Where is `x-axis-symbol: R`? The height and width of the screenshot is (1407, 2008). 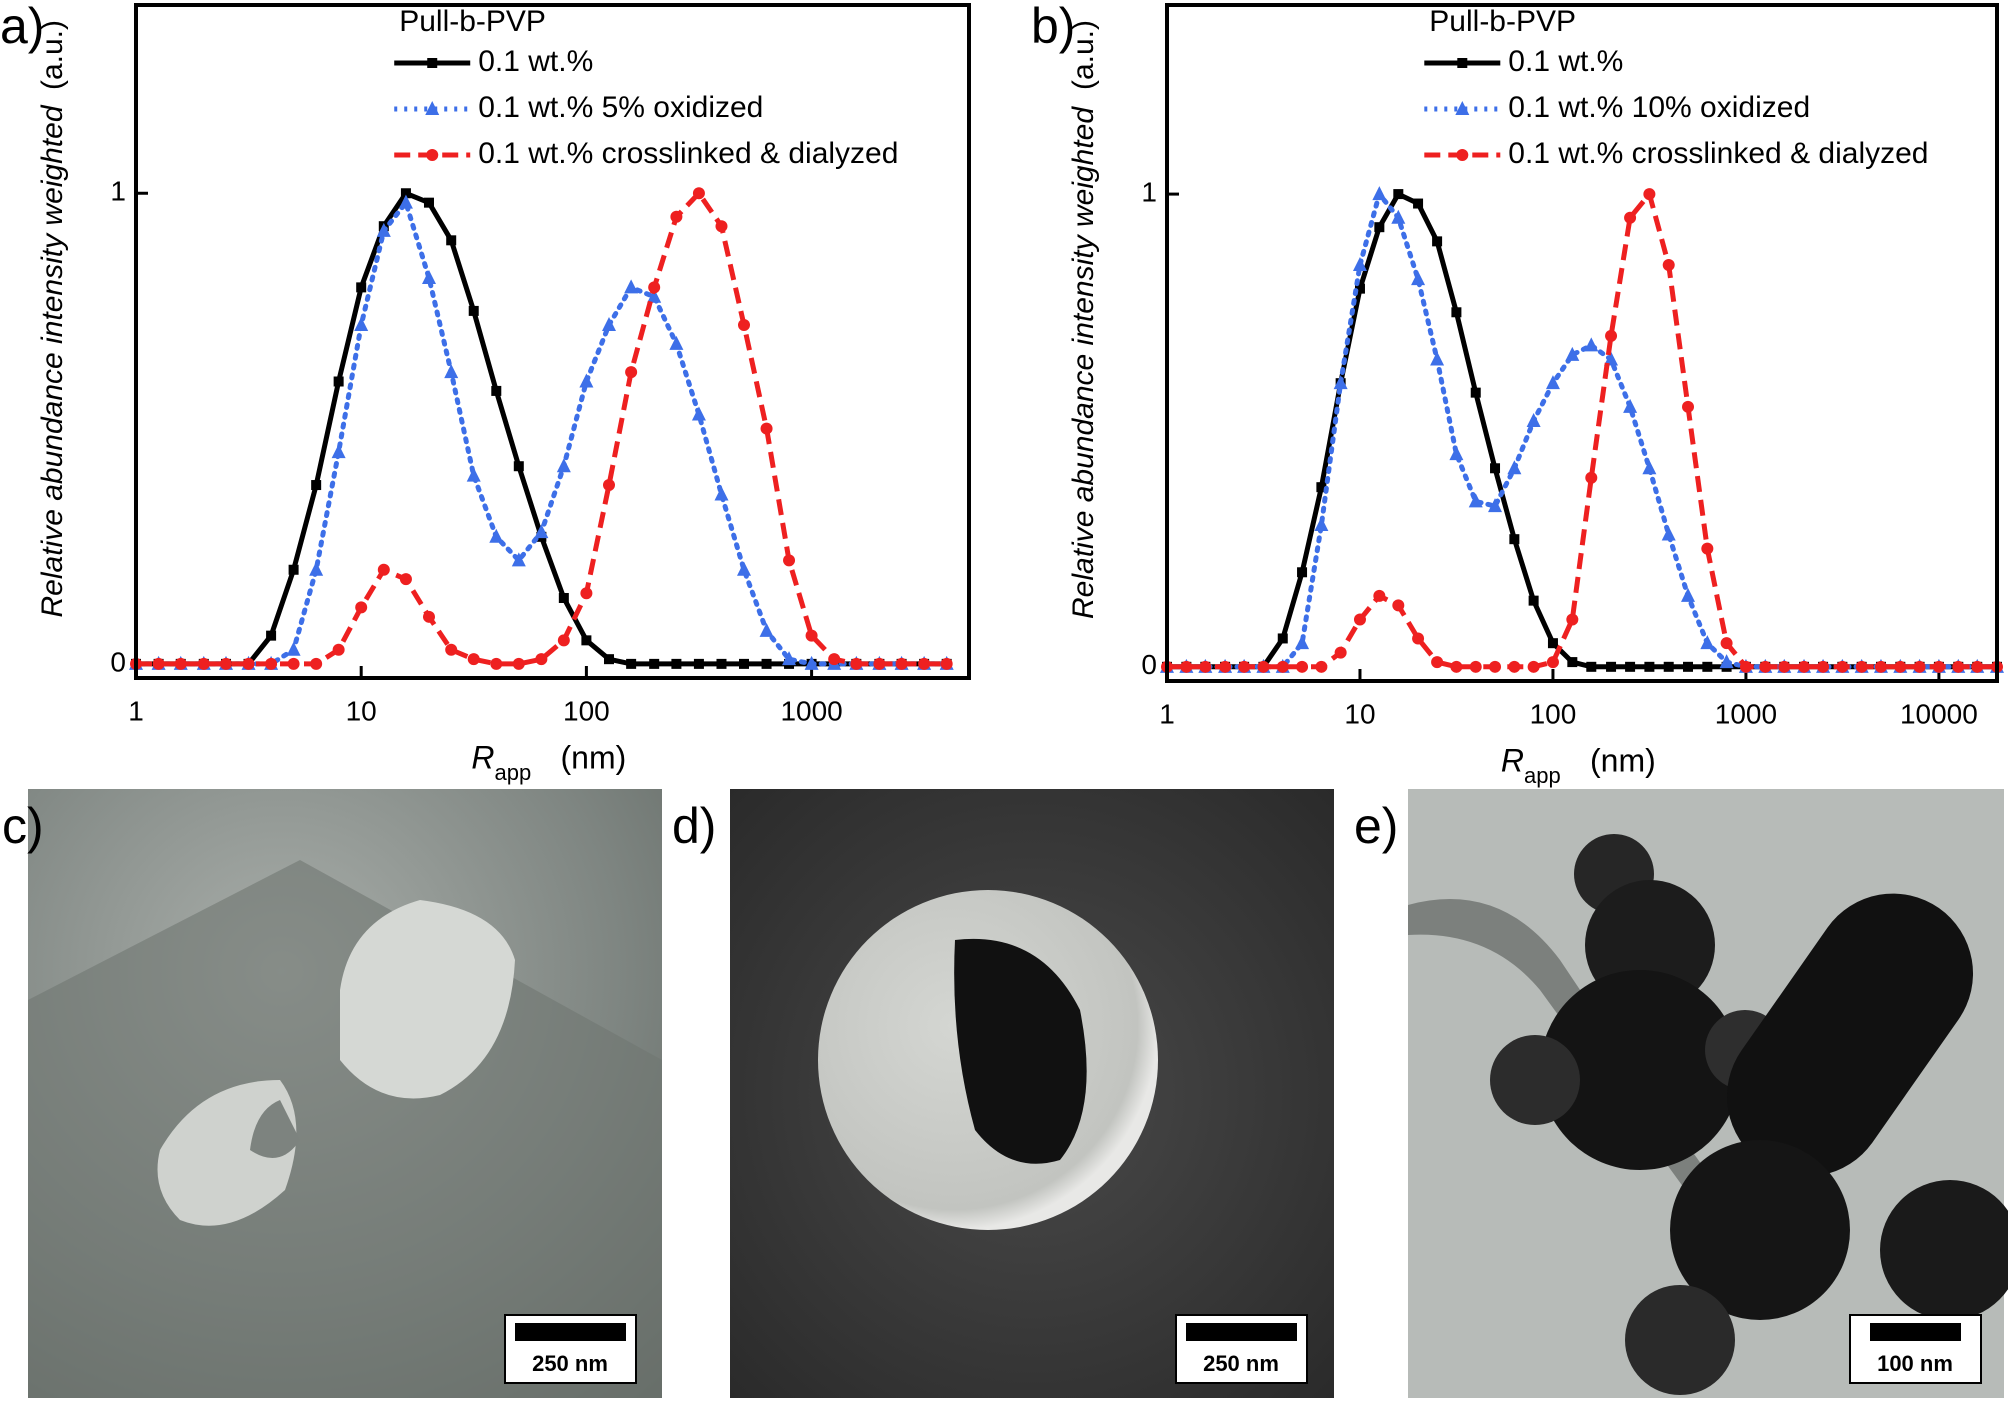 x-axis-symbol: R is located at coordinates (482, 757).